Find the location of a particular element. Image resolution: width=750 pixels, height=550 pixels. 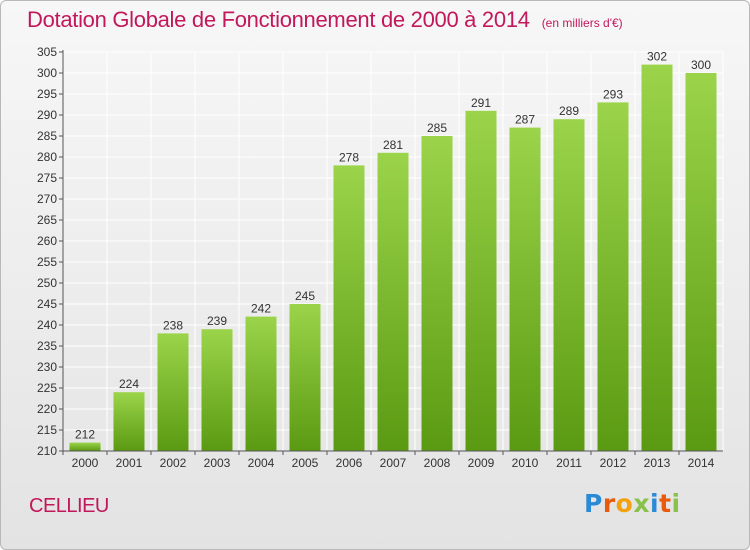

y-tick-label: 280 is located at coordinates (47, 157).